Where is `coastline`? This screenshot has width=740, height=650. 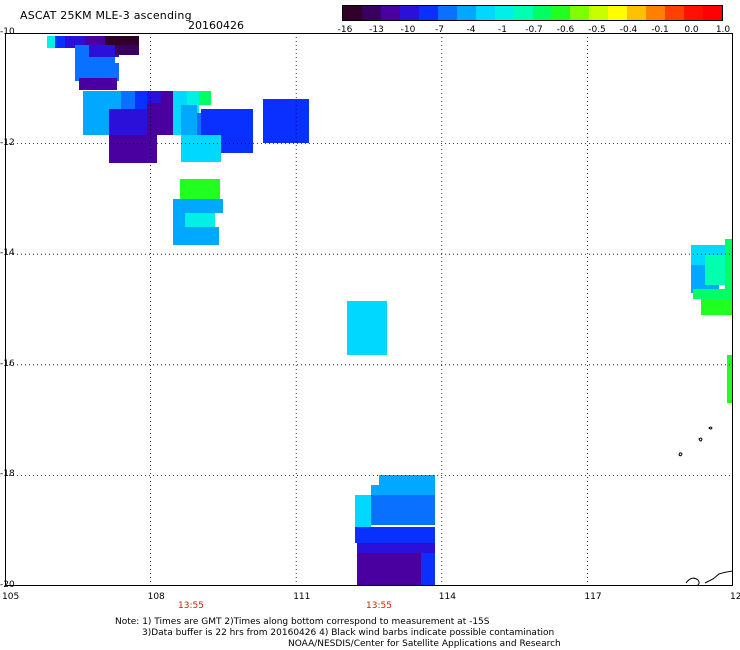
coastline is located at coordinates (706, 506).